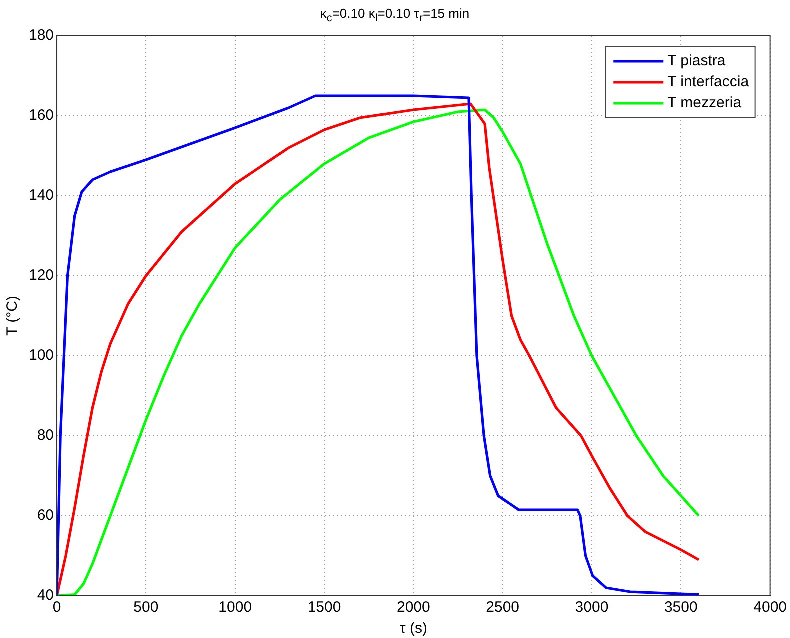 The height and width of the screenshot is (638, 790). I want to click on x-tick-label: 4000, so click(771, 607).